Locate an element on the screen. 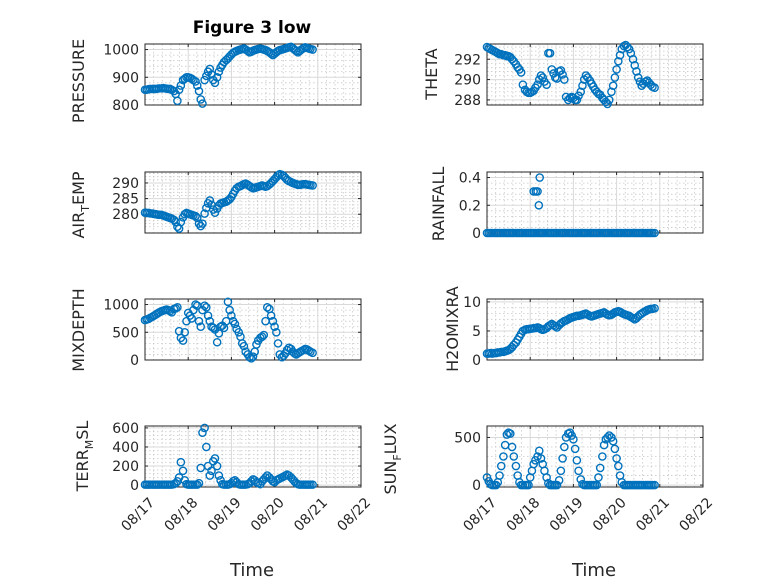 Image resolution: width=778 pixels, height=583 pixels. h2omixra-ytick-label: 10 is located at coordinates (472, 303).